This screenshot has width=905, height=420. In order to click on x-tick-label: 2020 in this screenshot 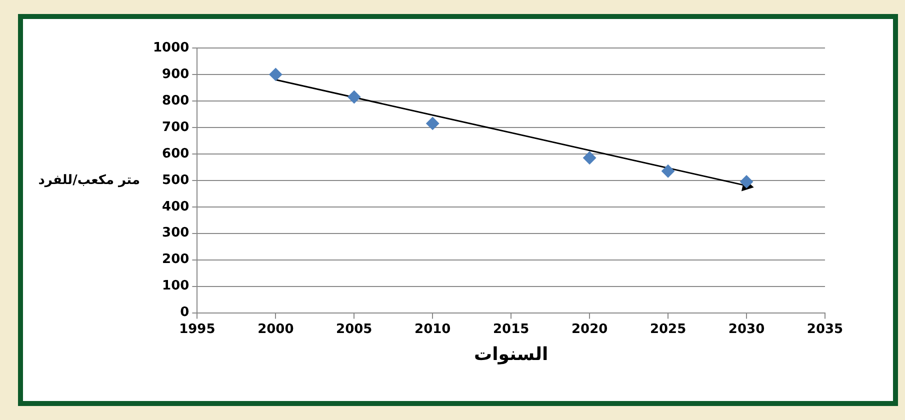, I will do `click(589, 329)`.